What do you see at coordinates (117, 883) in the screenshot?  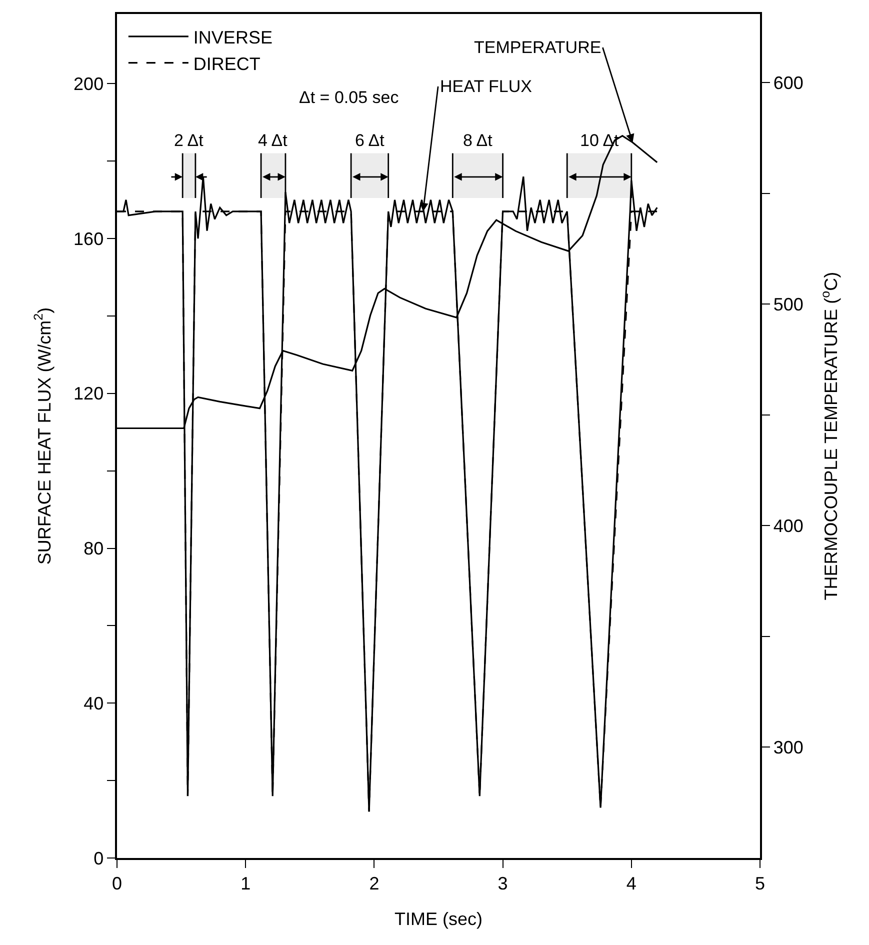 I see `x-tick-label: 0` at bounding box center [117, 883].